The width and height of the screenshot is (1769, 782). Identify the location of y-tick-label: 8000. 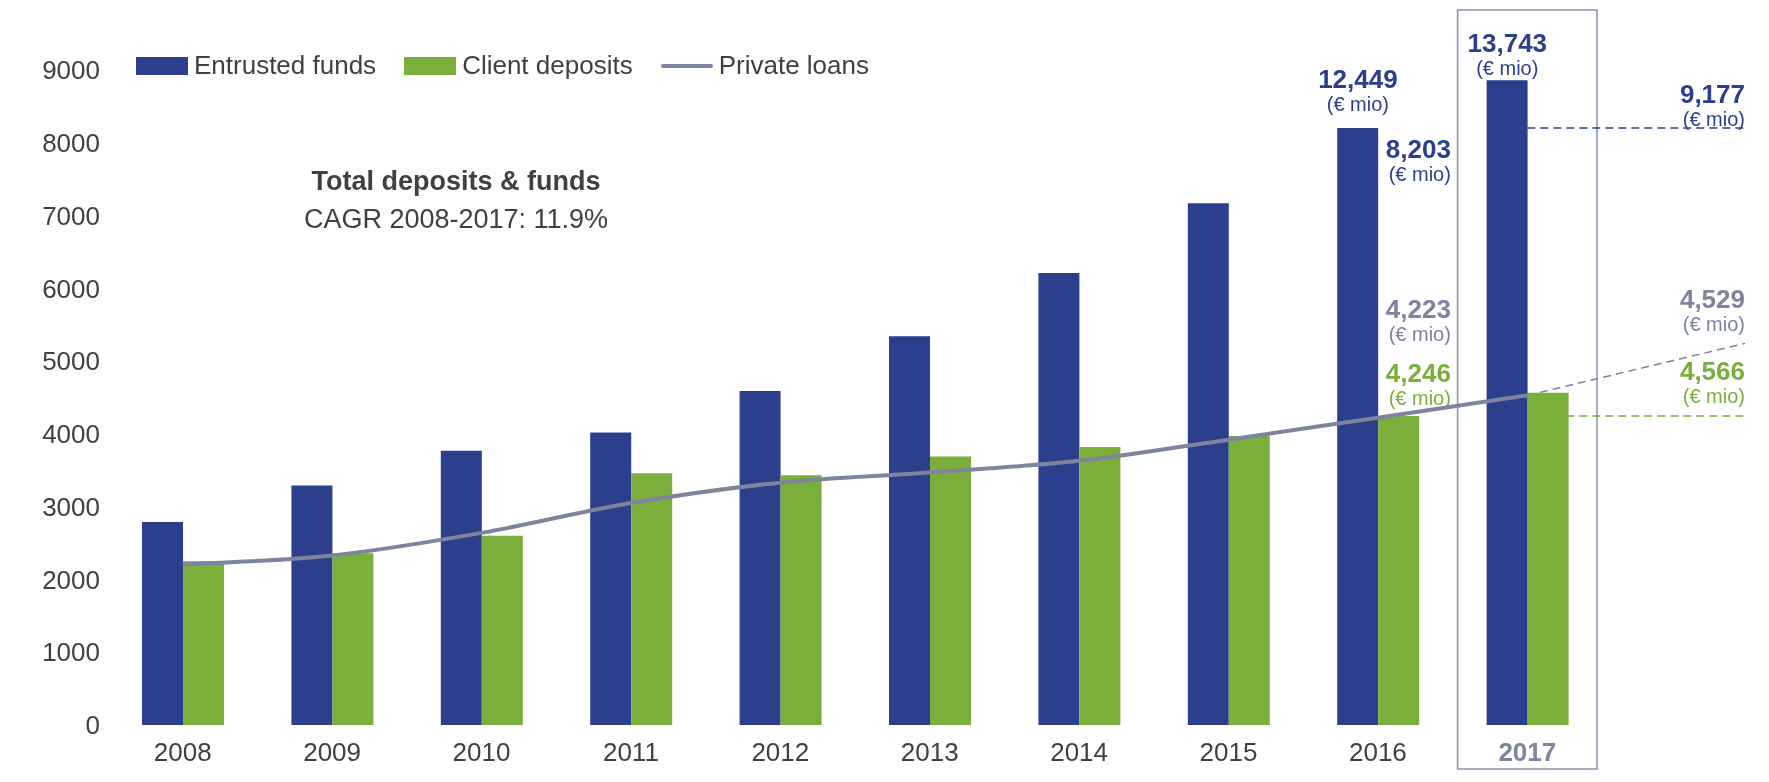
(71, 143).